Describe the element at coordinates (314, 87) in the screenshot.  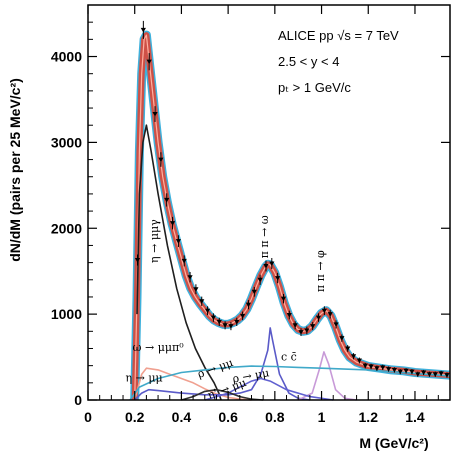
I see `info-text-2: pₜ > 1 GeV/c` at that location.